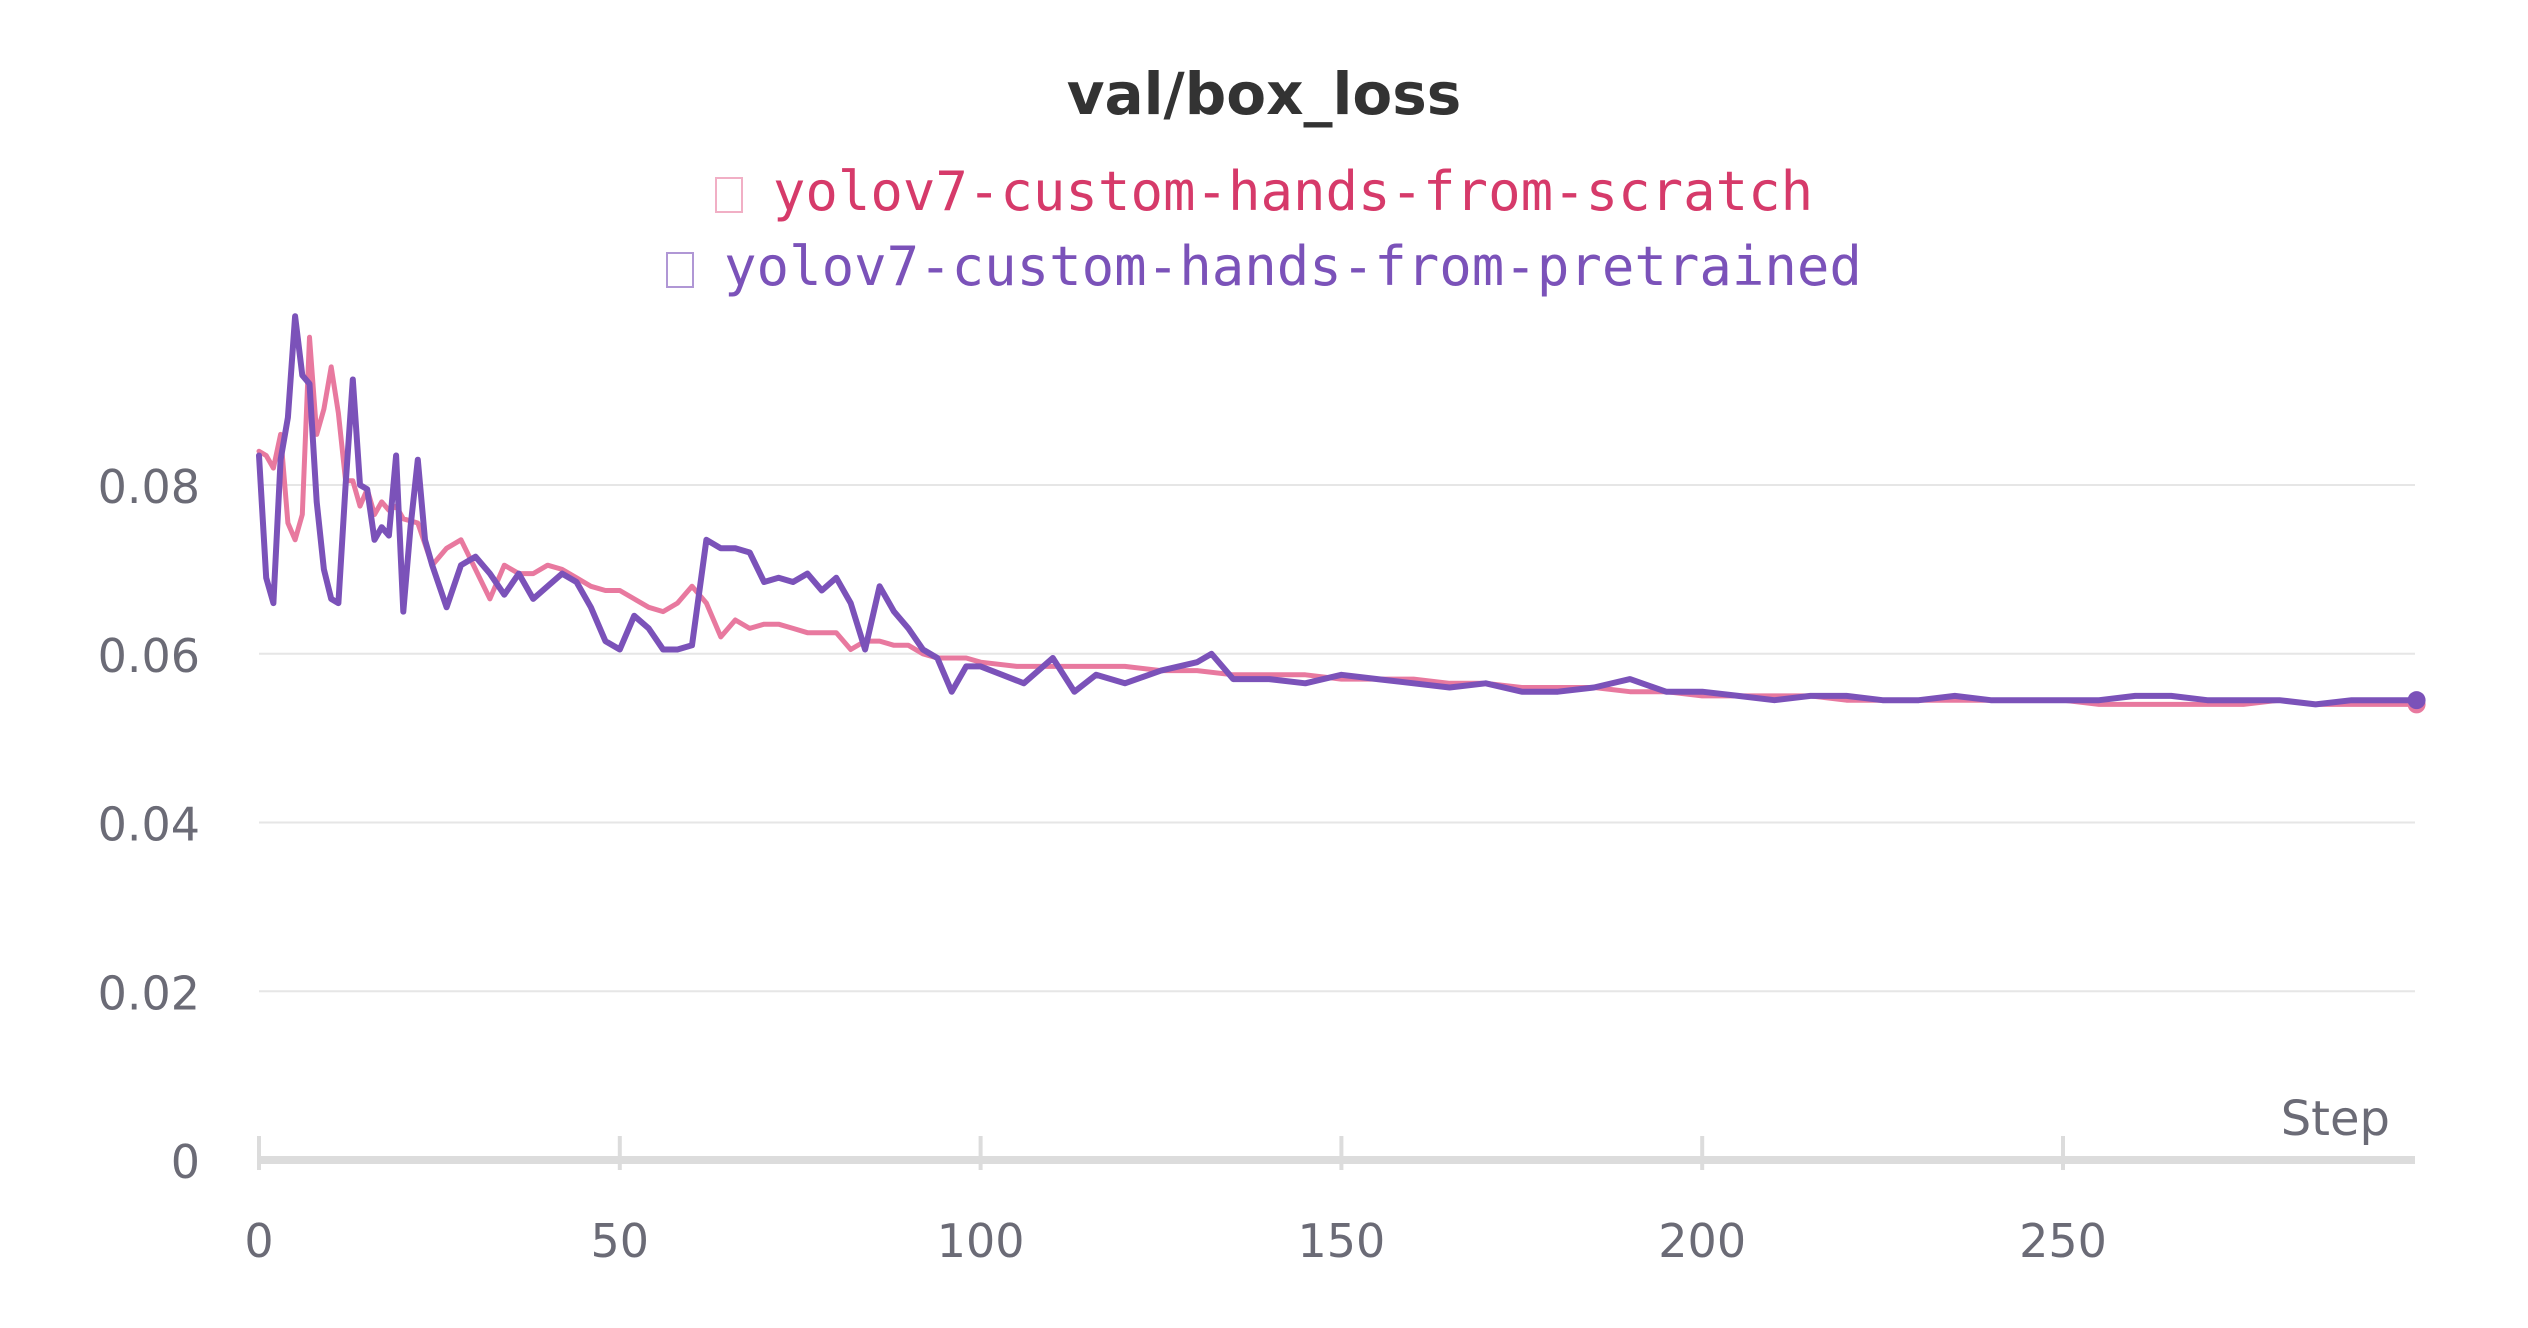 The height and width of the screenshot is (1328, 2528). I want to click on x-tick-label: 150, so click(1341, 1241).